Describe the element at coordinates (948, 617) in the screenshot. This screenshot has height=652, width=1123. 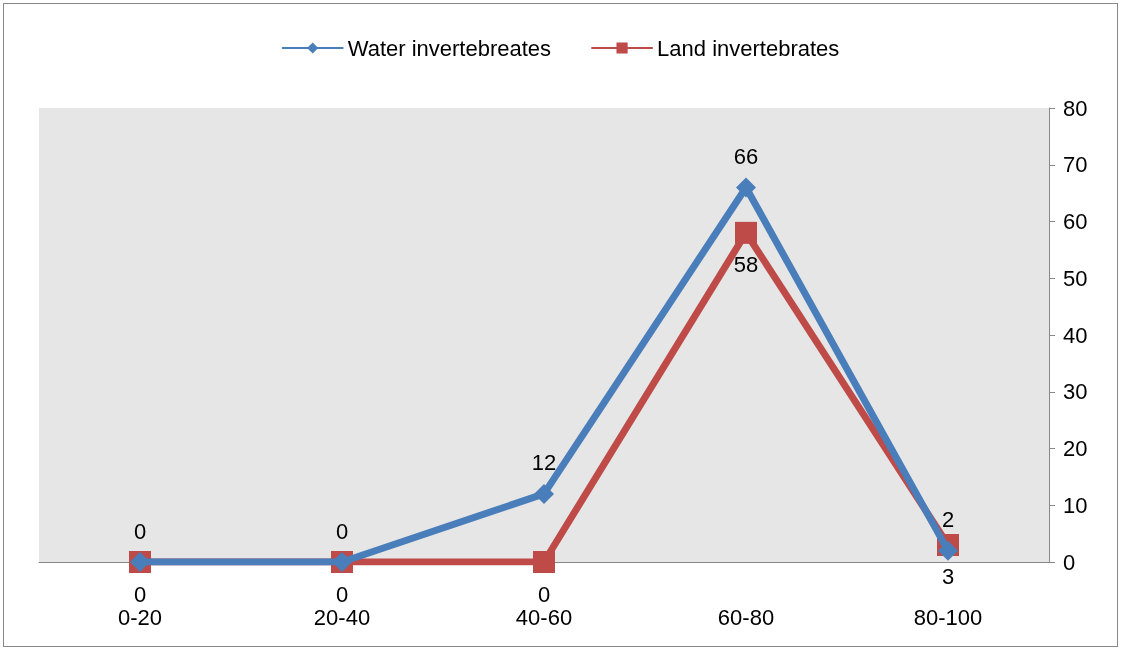
I see `x-tick-label: 80-100` at that location.